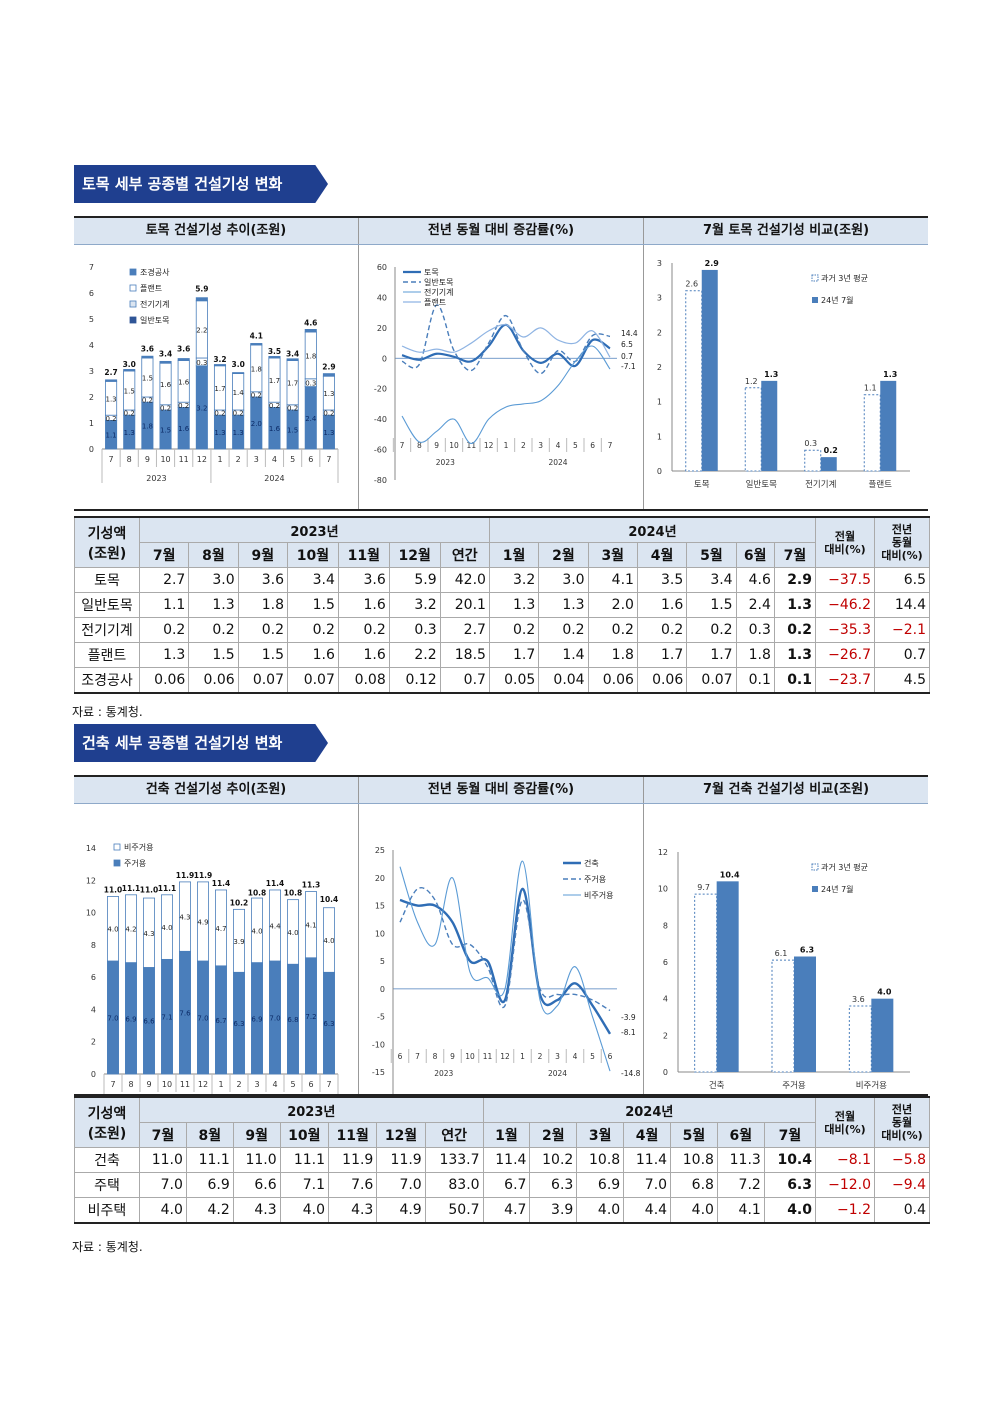 This screenshot has width=1000, height=1414. I want to click on value-cell: 4.0, so click(694, 1210).